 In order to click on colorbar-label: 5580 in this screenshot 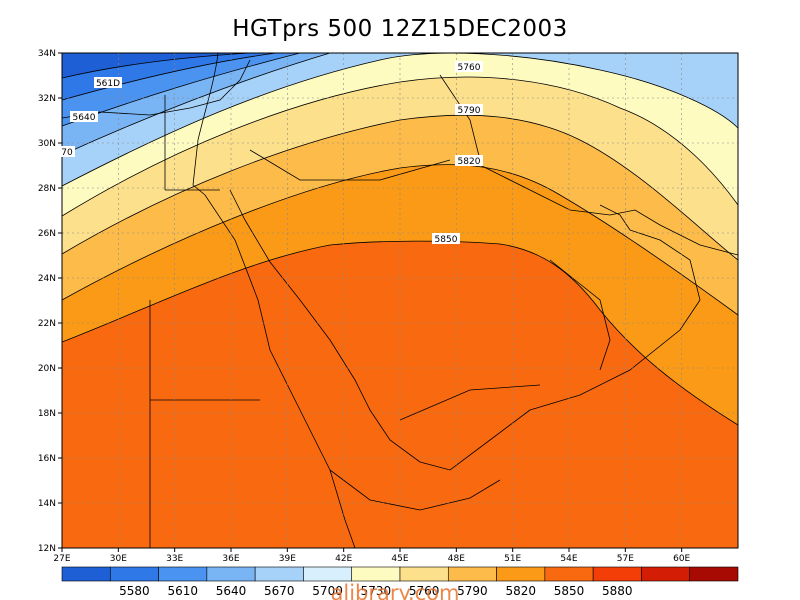, I will do `click(134, 591)`.